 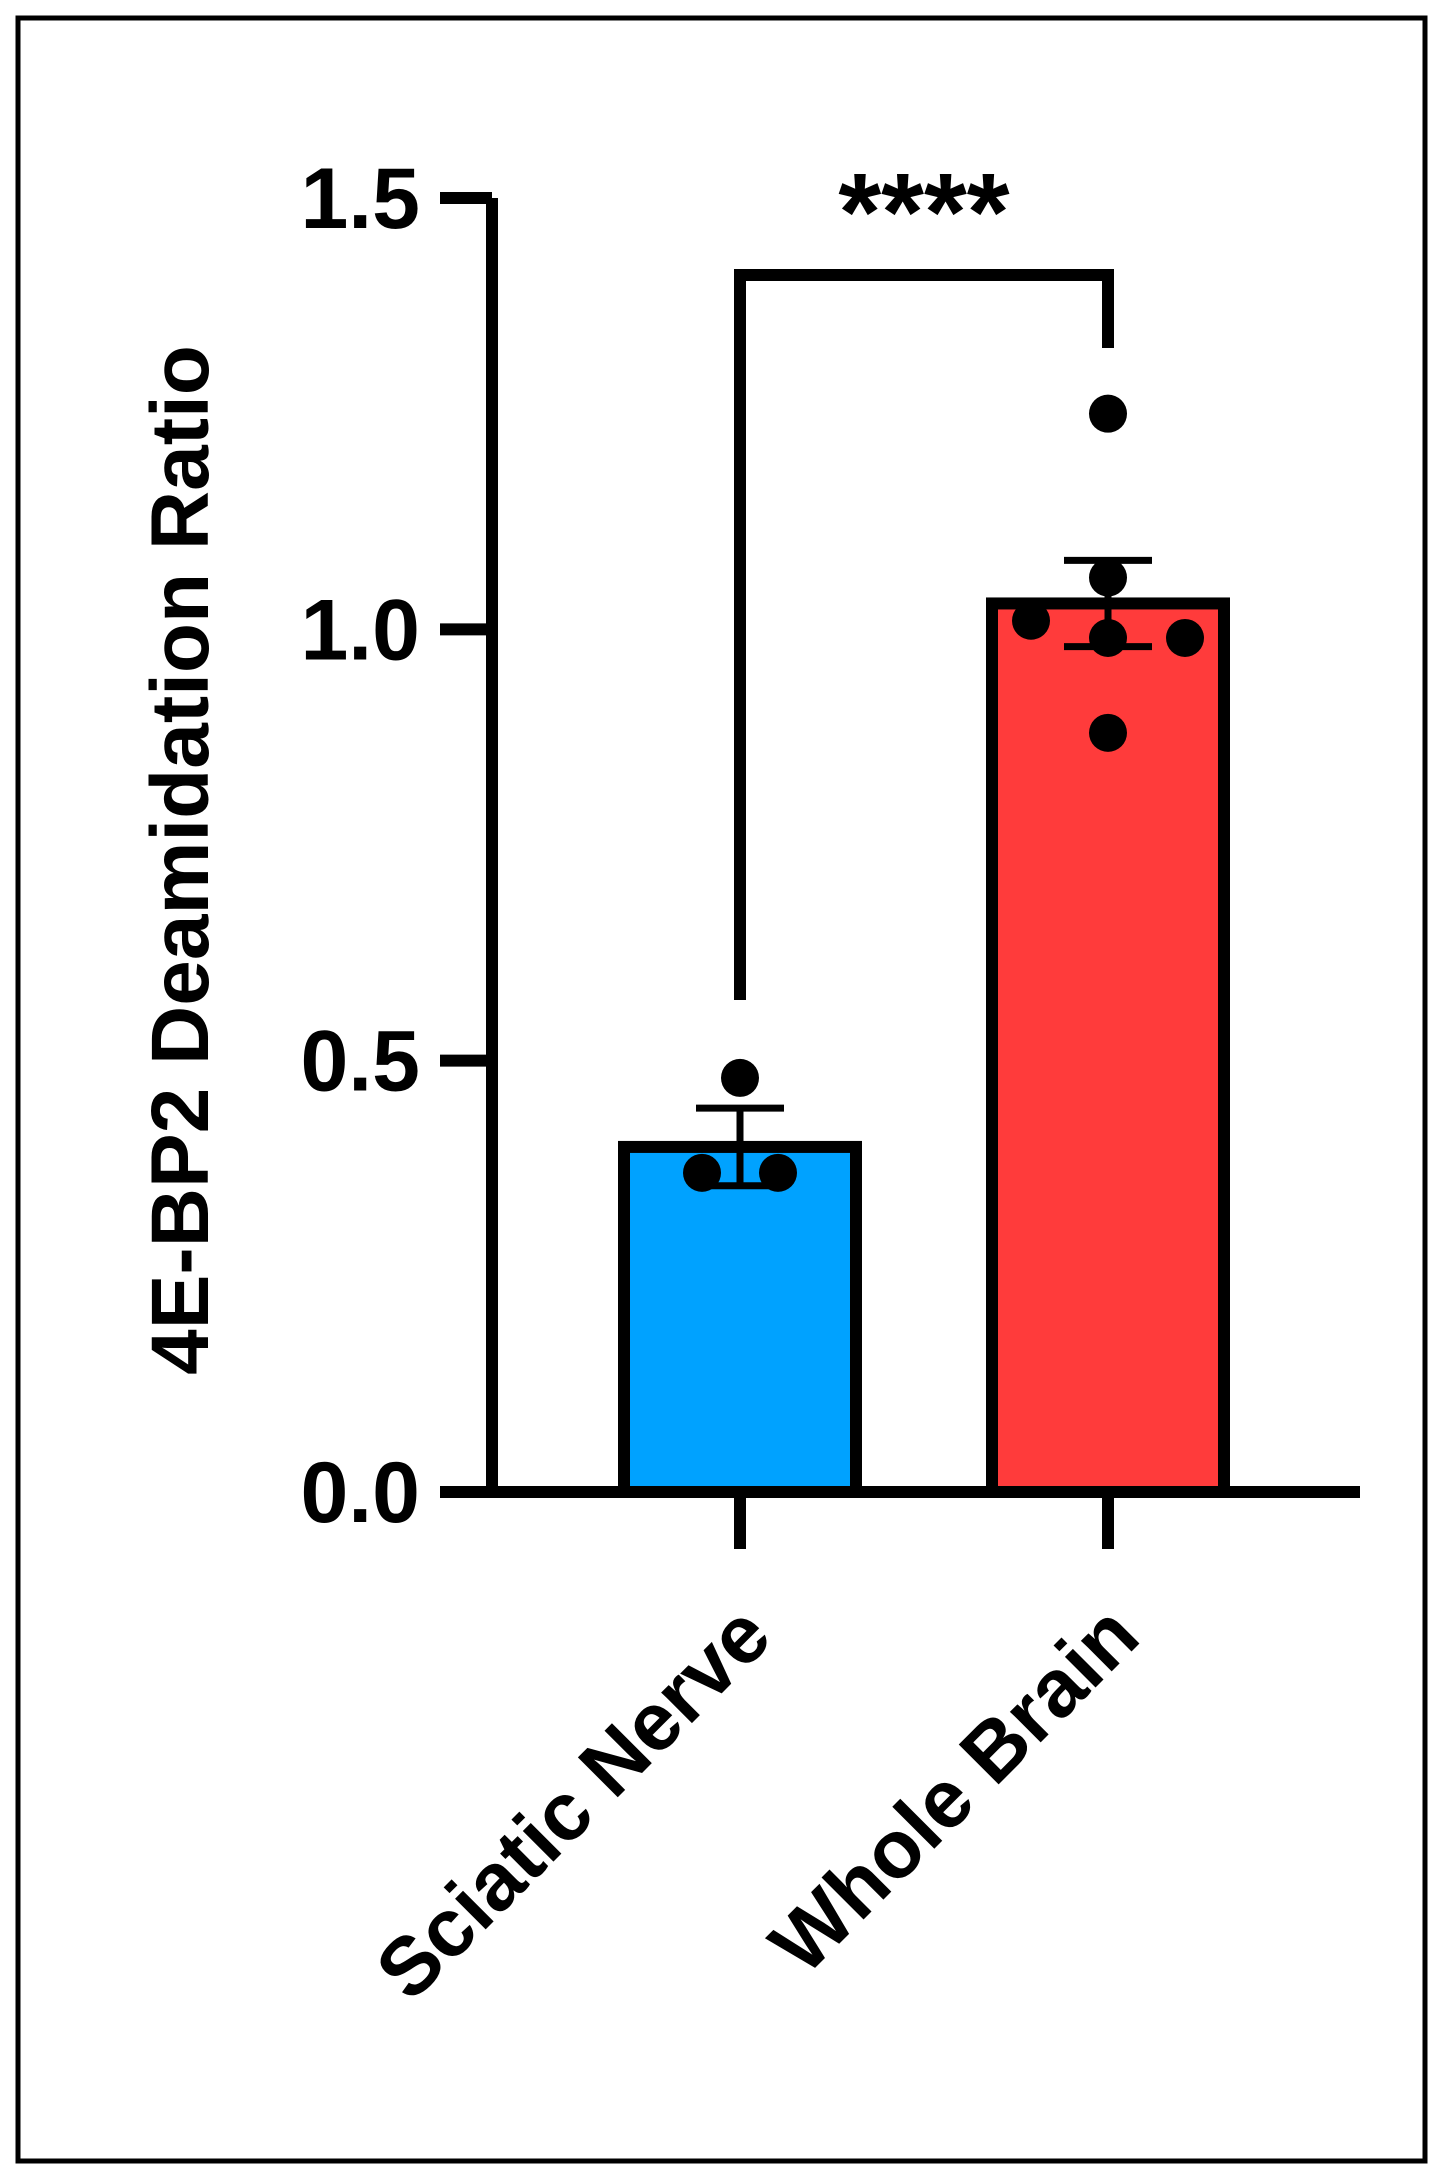 I want to click on significance-layer: ****, so click(x=924, y=575).